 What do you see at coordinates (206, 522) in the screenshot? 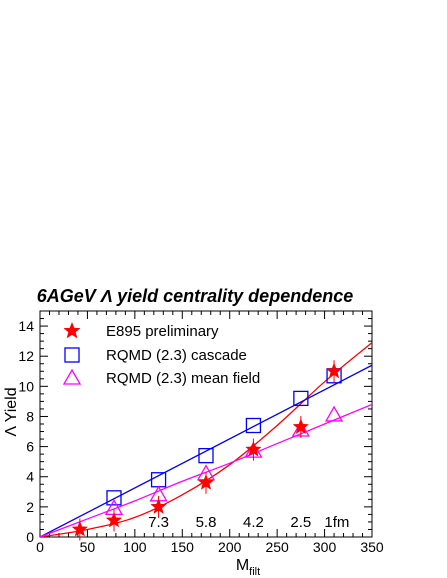
I see `annotation-label: 5.8` at bounding box center [206, 522].